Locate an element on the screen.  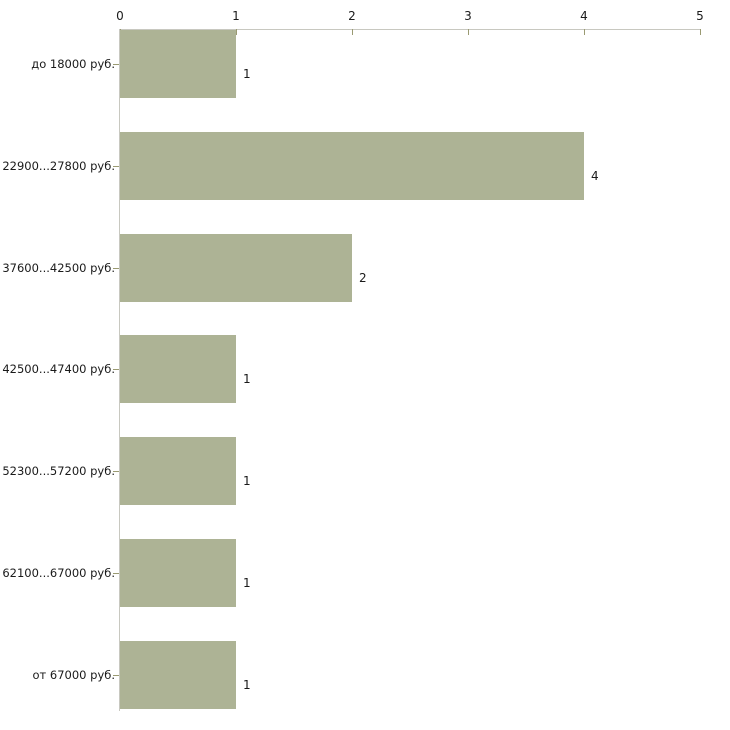
category-label: 62100...67000 руб. is located at coordinates (58, 573).